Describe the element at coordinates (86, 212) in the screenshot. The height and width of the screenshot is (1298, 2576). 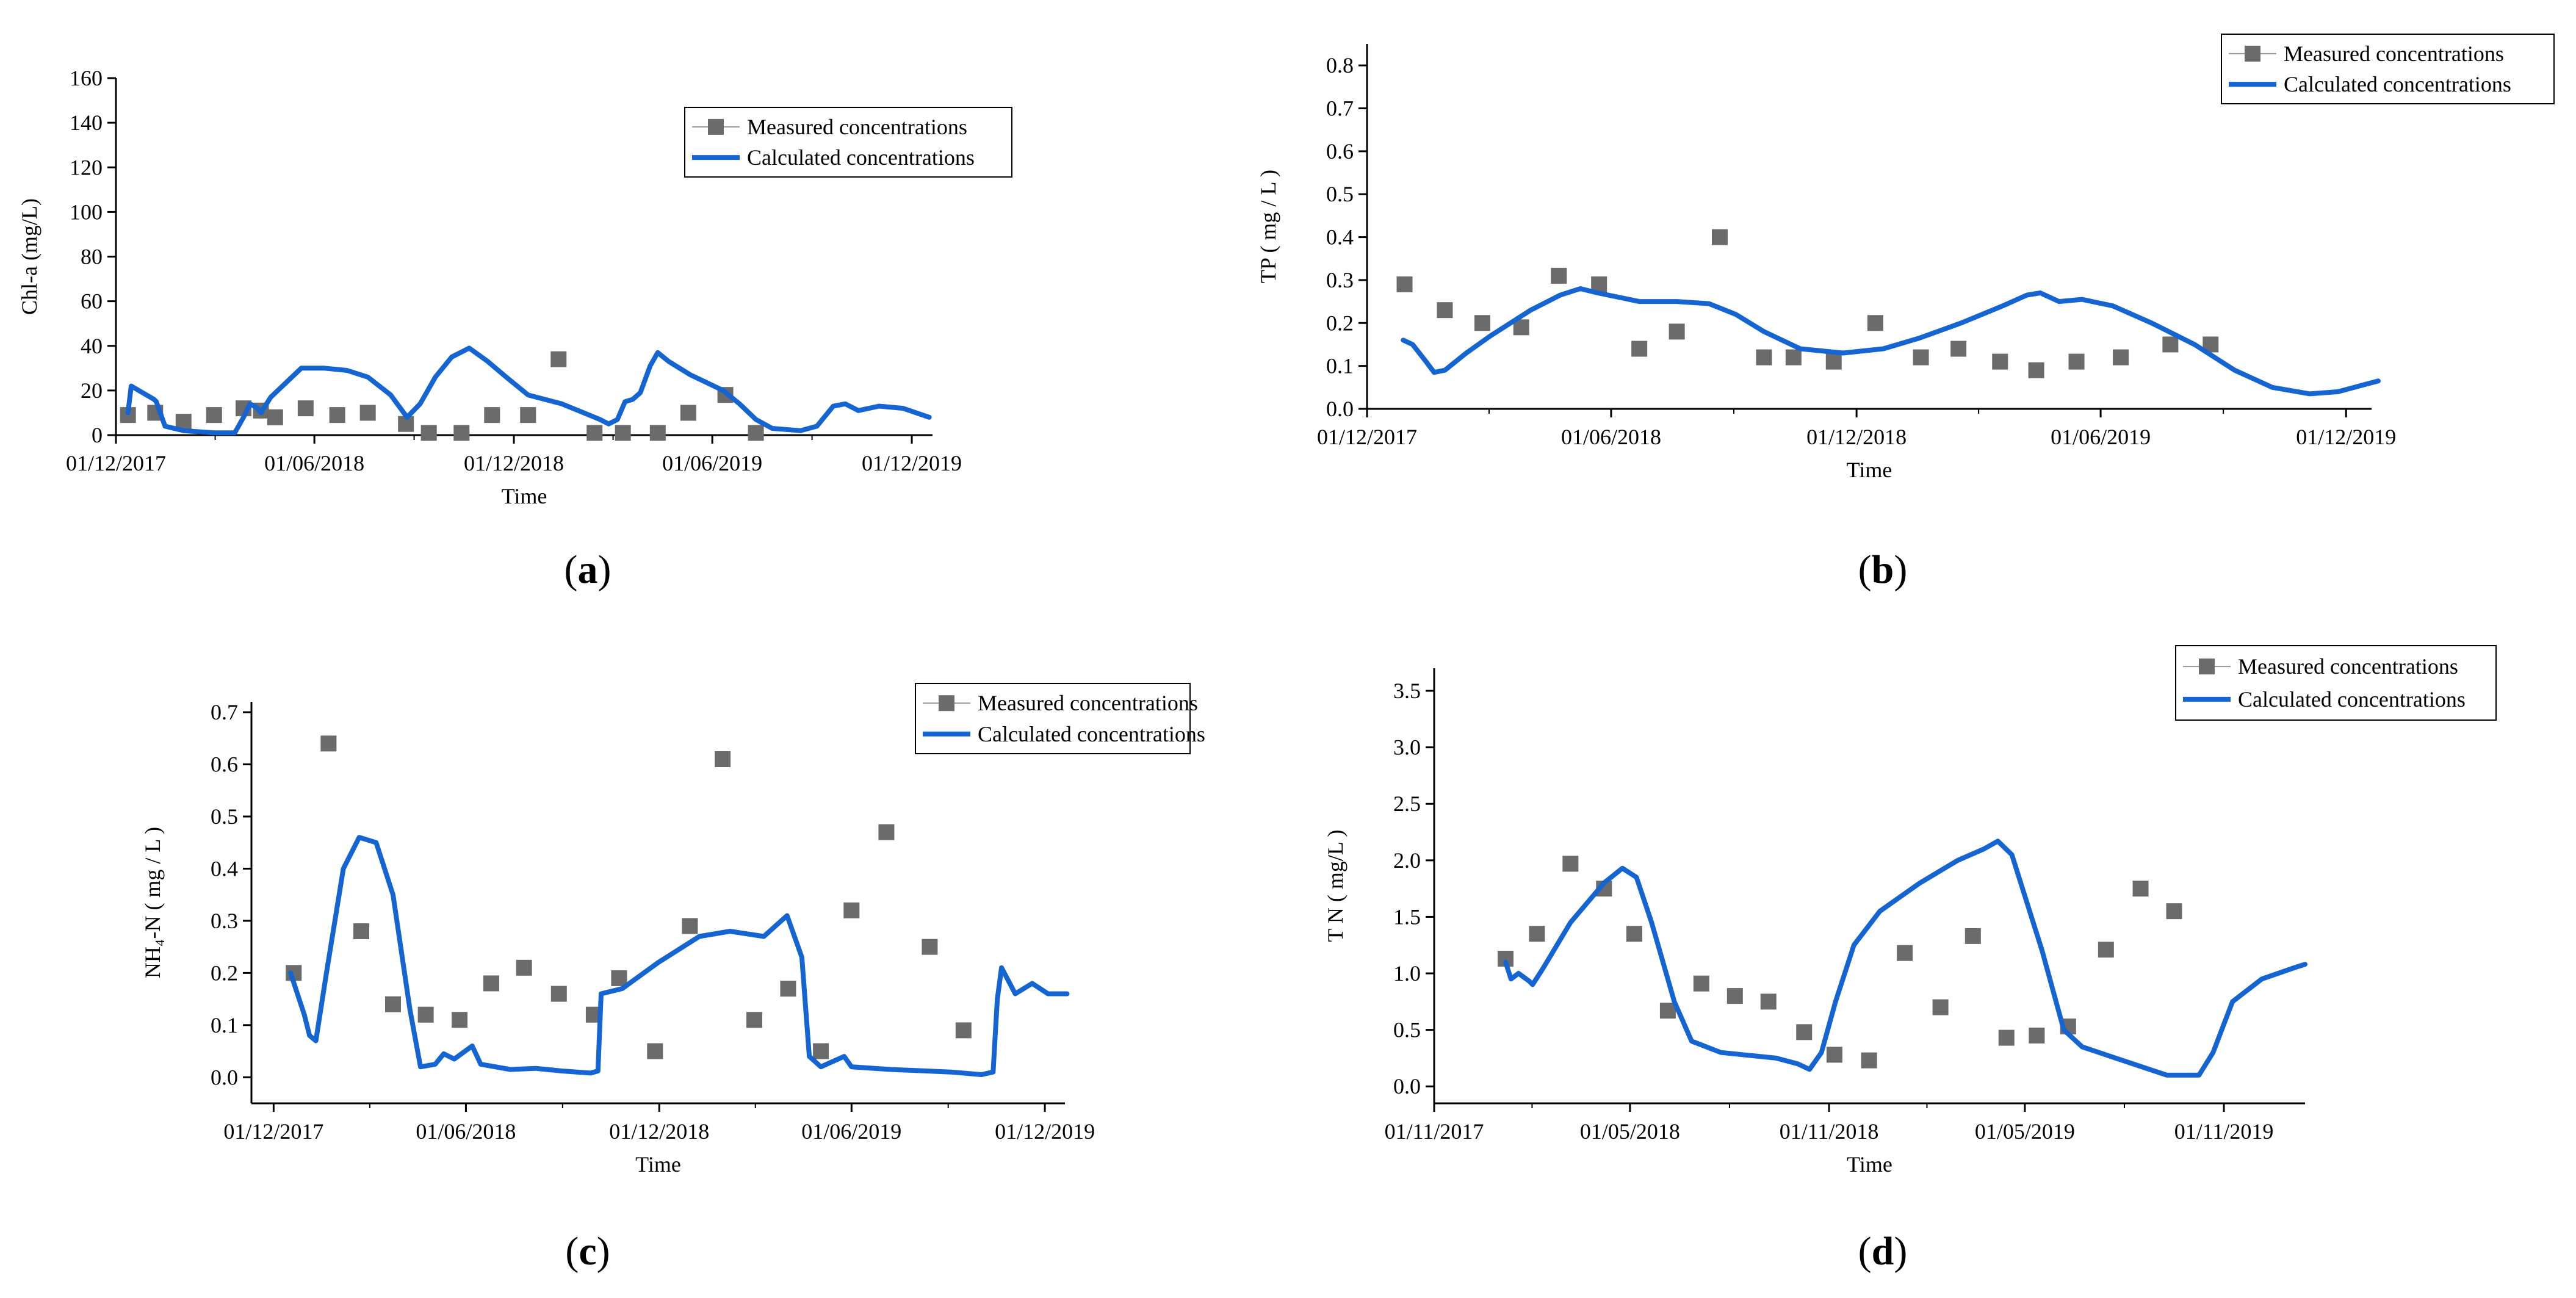
I see `y-tick-label: 100` at that location.